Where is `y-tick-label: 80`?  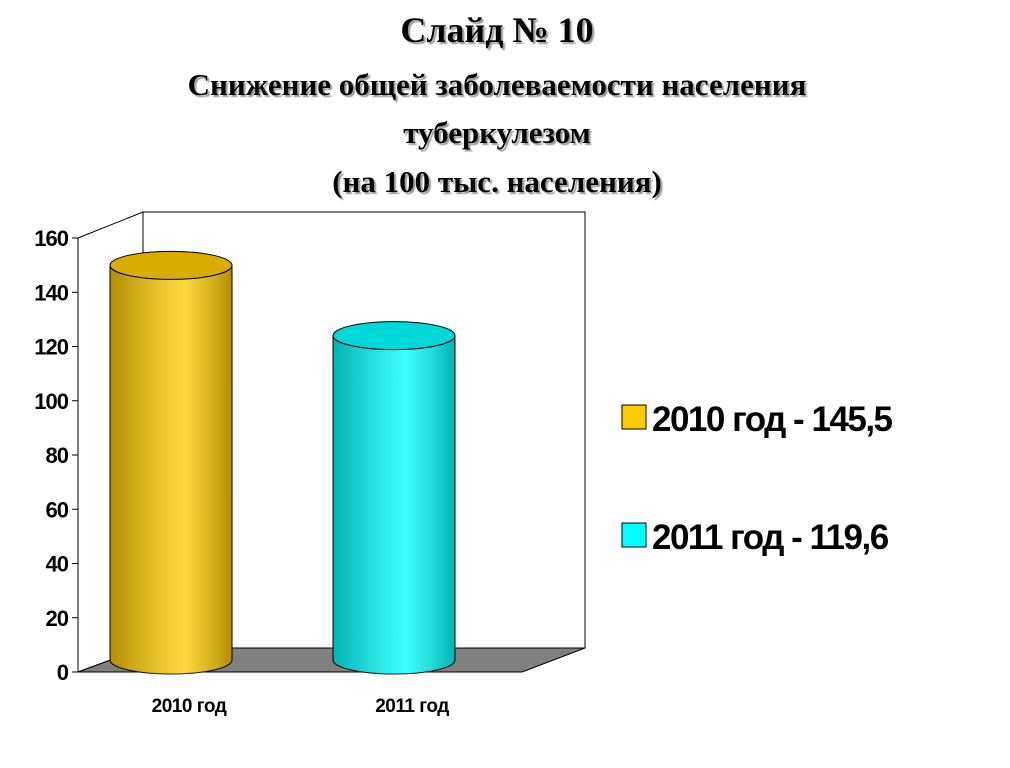 y-tick-label: 80 is located at coordinates (57, 455).